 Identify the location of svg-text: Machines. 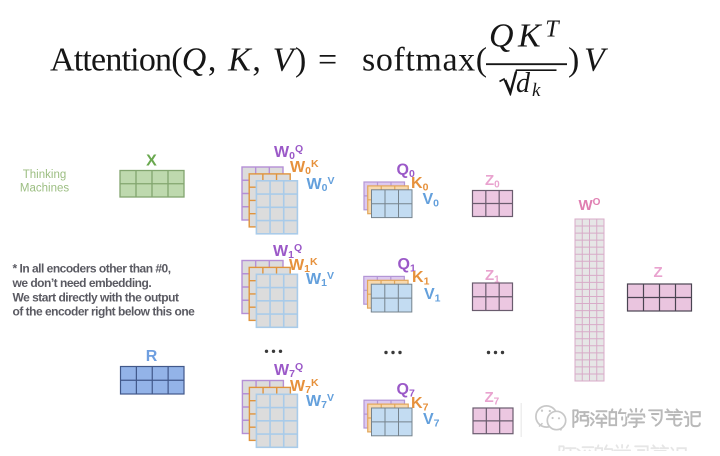
(44, 189).